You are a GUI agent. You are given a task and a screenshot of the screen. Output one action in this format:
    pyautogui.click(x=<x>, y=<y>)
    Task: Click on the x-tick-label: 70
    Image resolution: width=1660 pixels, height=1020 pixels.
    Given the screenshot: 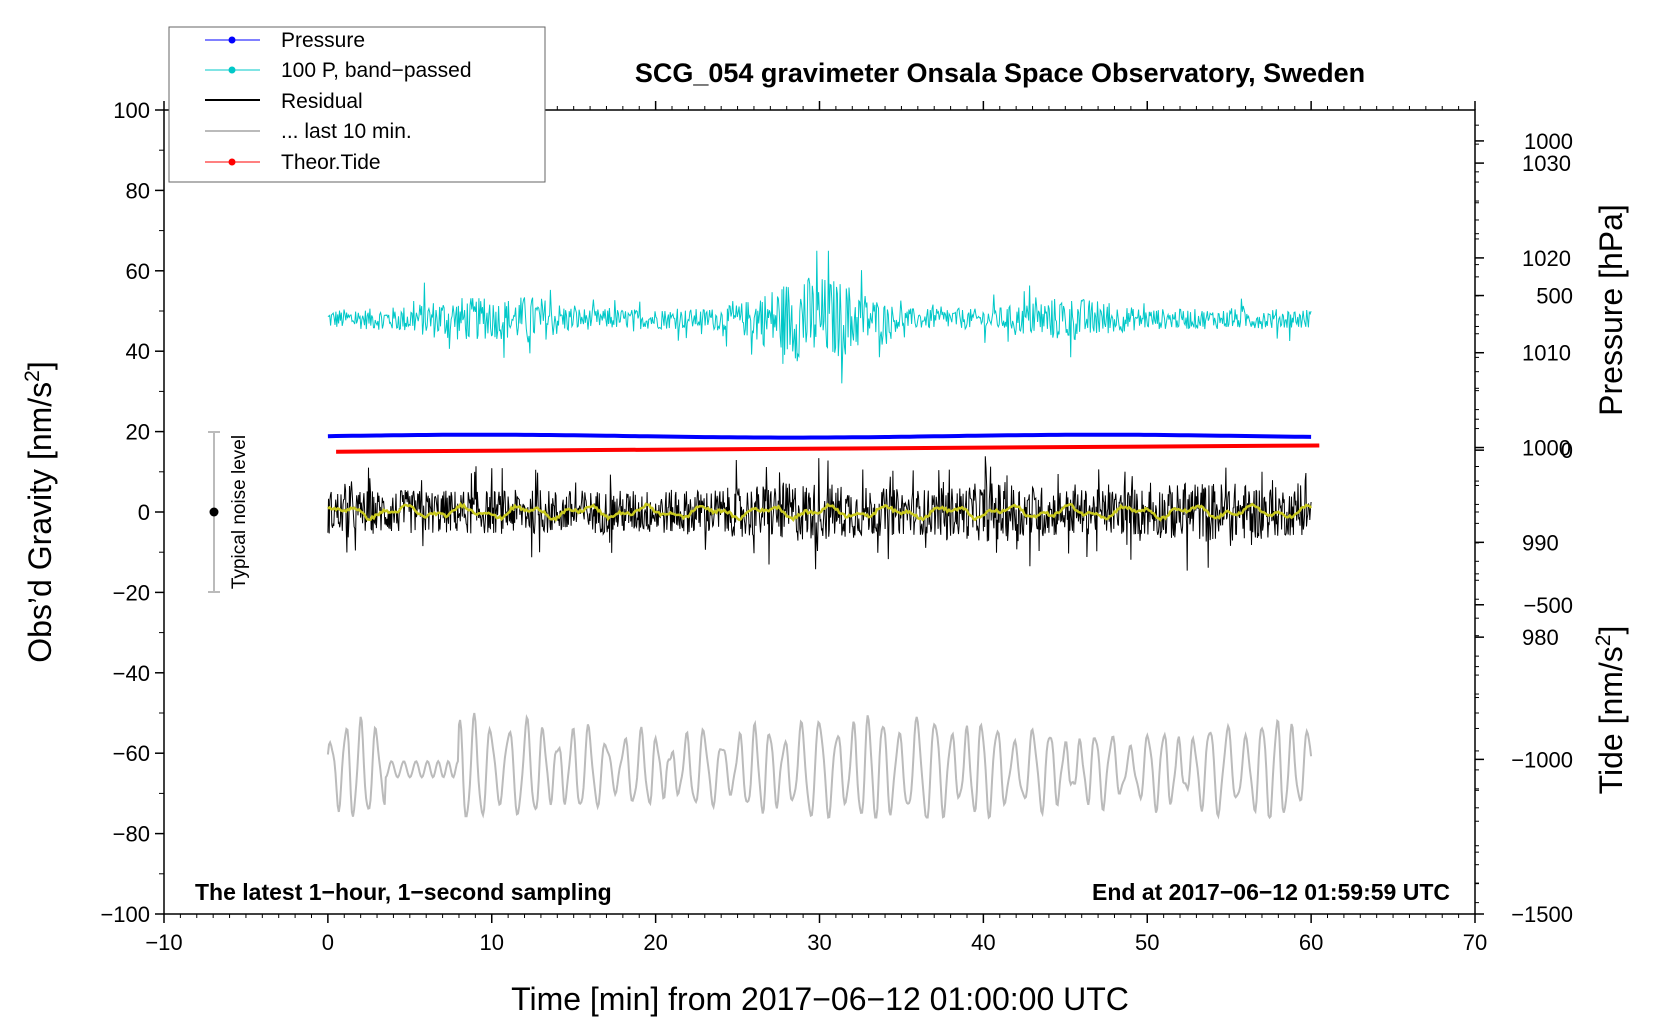 What is the action you would take?
    pyautogui.click(x=1475, y=942)
    